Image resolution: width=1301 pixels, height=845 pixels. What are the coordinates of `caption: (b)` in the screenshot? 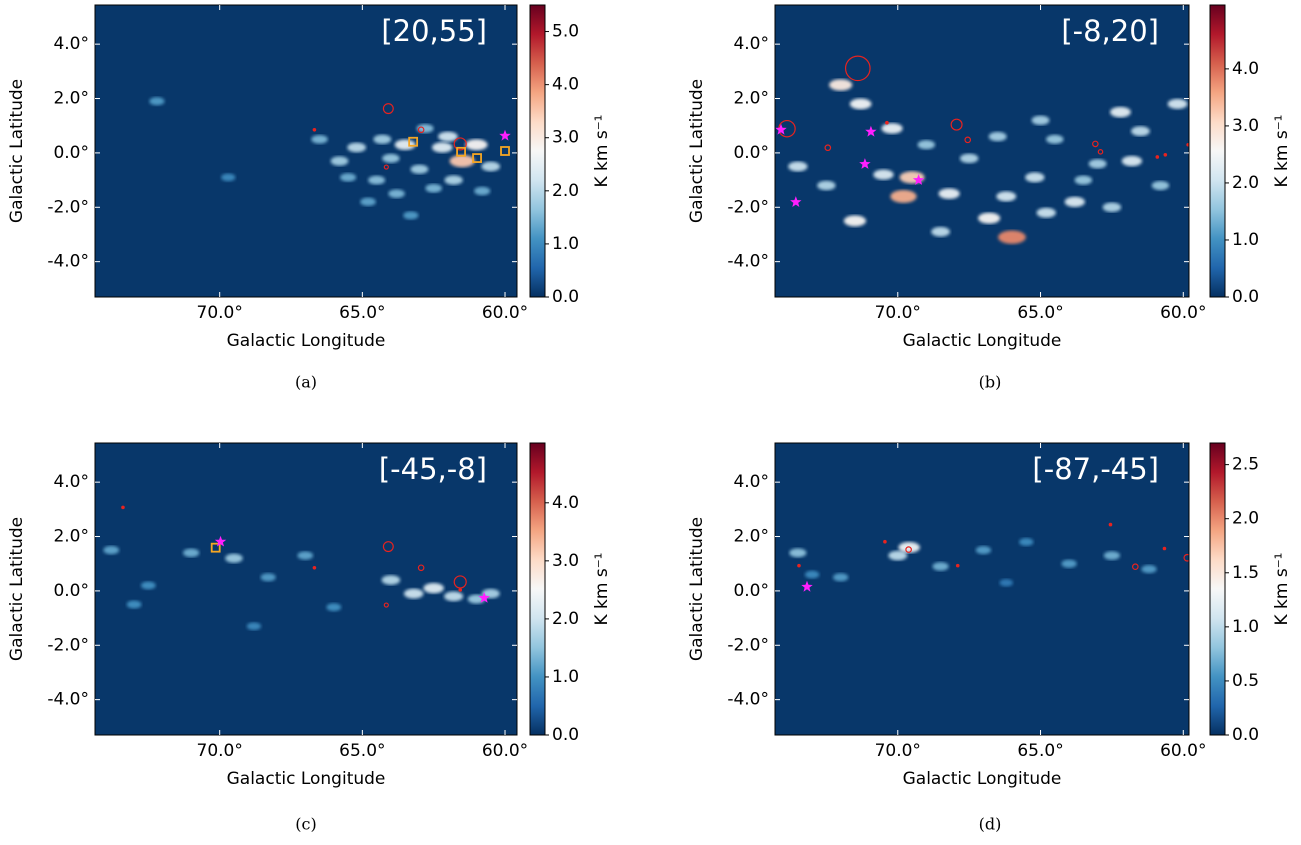 It's located at (990, 382).